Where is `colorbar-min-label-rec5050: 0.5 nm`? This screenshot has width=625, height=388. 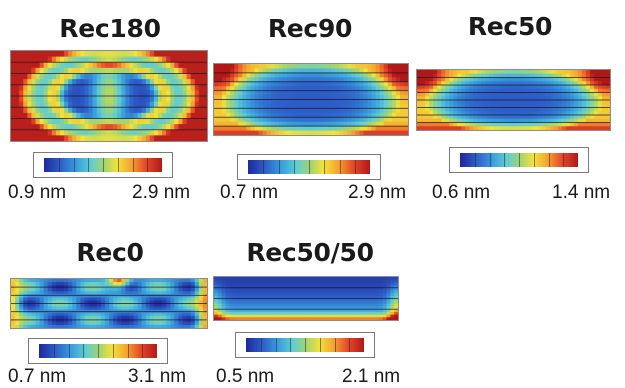
colorbar-min-label-rec5050: 0.5 nm is located at coordinates (245, 376).